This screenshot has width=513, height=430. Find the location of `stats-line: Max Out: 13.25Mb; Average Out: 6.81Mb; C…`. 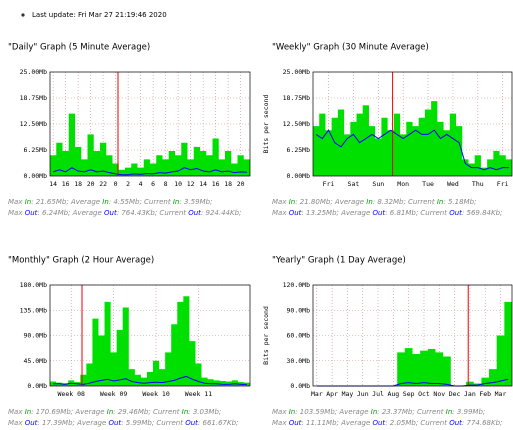

stats-line: Max Out: 13.25Mb; Average Out: 6.81Mb; C… is located at coordinates (387, 213).